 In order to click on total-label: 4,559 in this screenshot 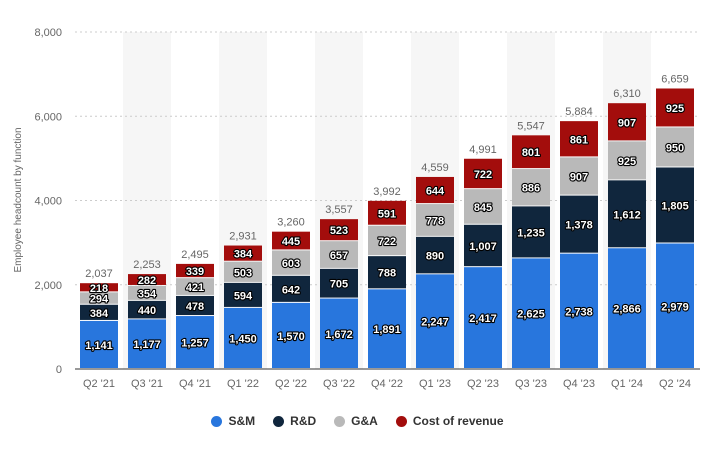, I will do `click(435, 168)`.